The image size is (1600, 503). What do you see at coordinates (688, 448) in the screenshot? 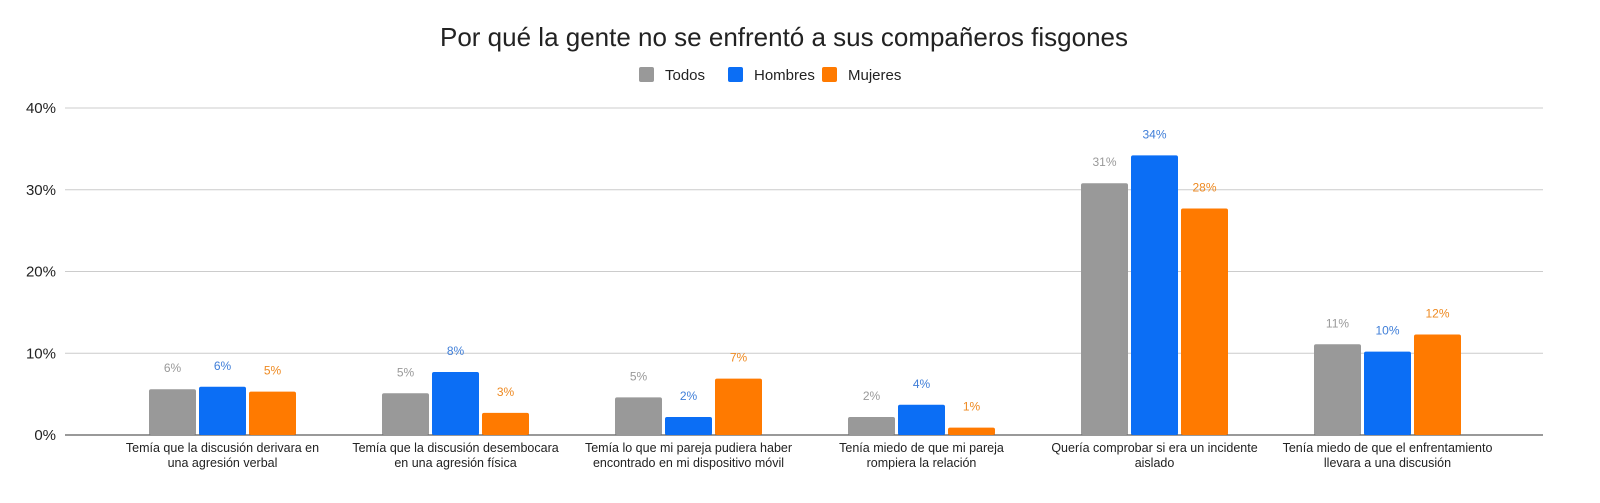
I see `x-category-label: Temía lo que mi pareja pudiera haber` at bounding box center [688, 448].